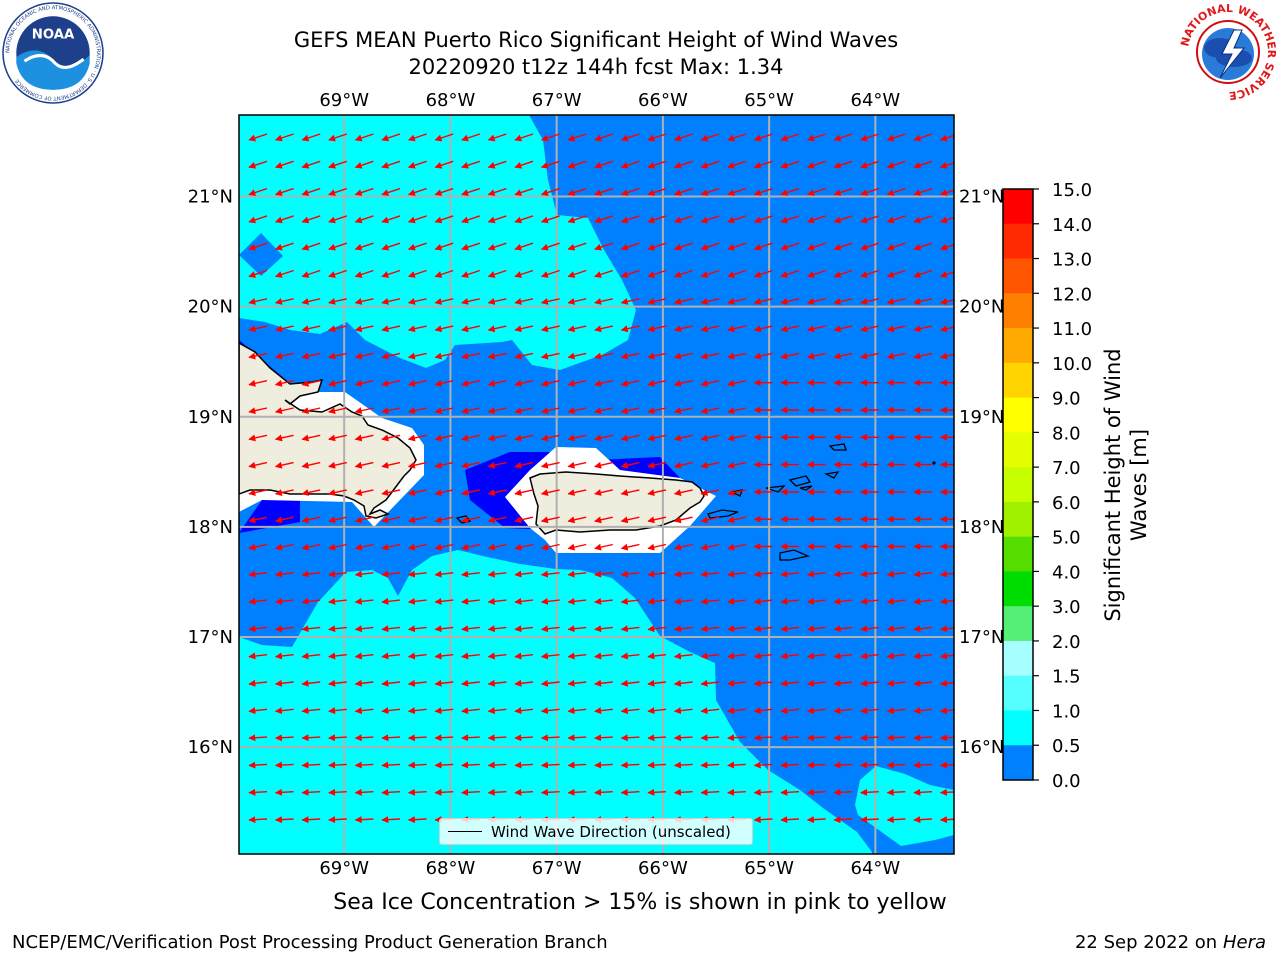 Image resolution: width=1280 pixels, height=960 pixels. Describe the element at coordinates (1228, 52) in the screenshot. I see `nws-logo: NATIONAL WEATHER SERVICE` at that location.